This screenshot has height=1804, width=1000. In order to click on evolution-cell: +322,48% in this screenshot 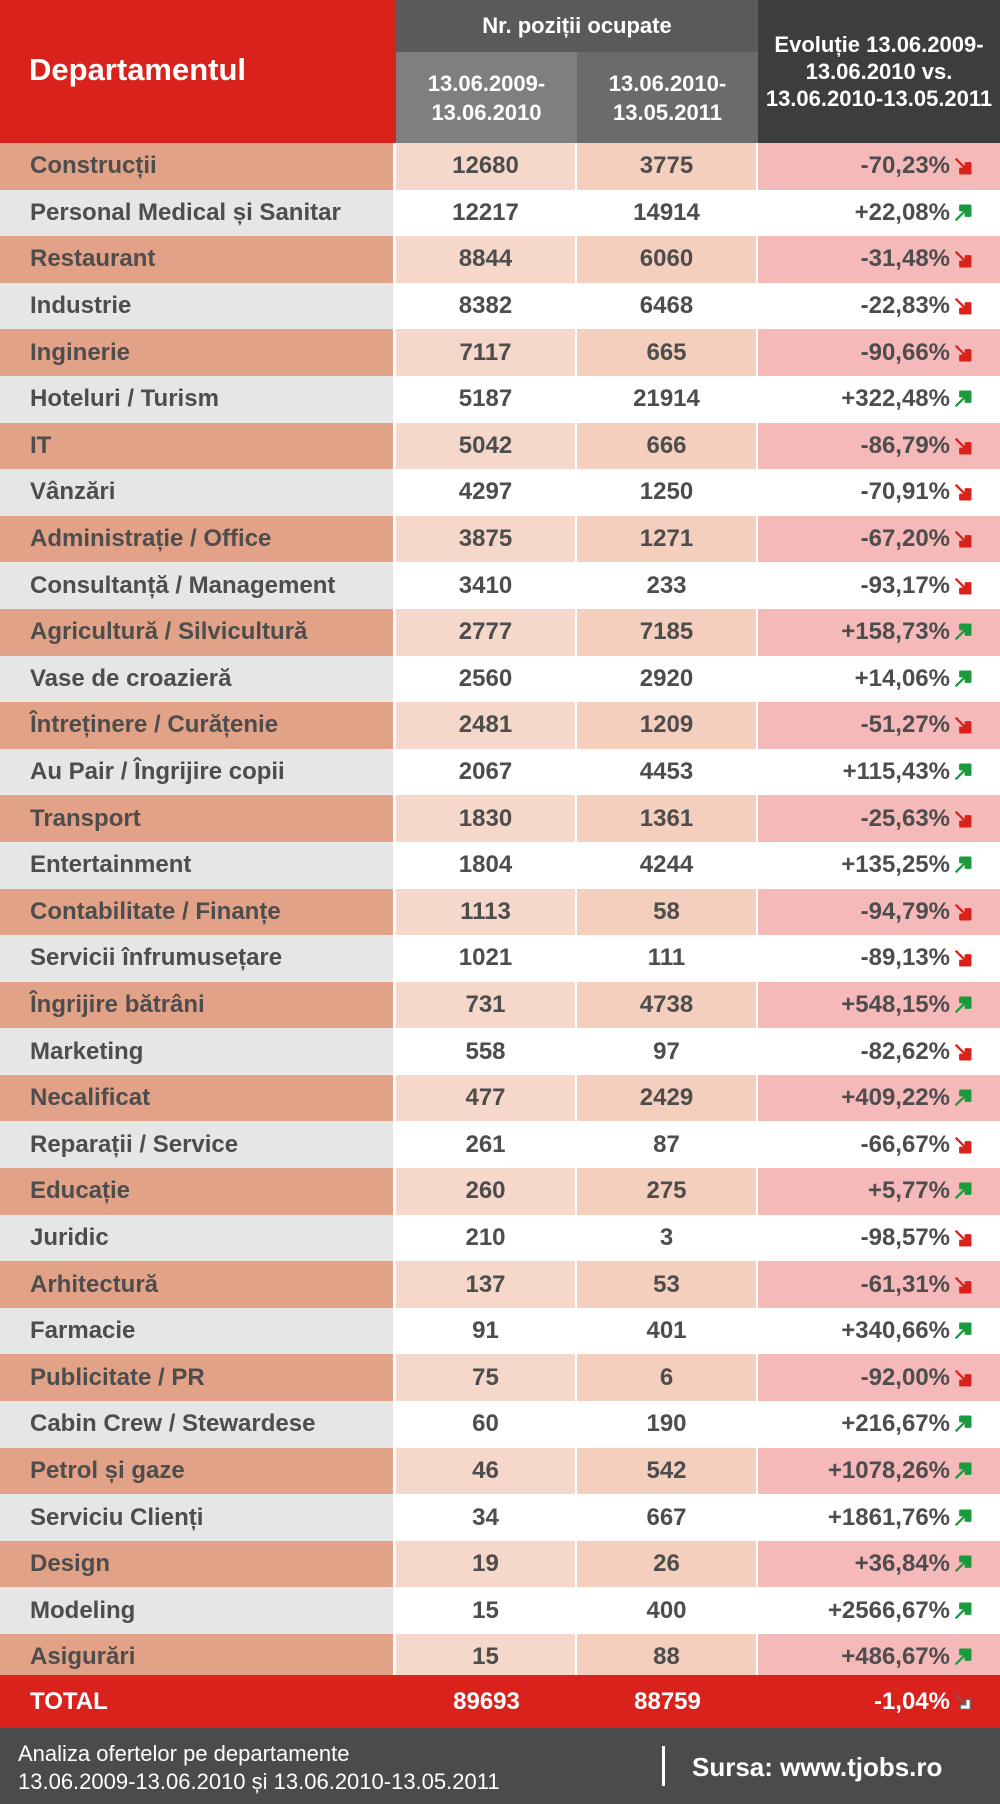, I will do `click(879, 399)`.